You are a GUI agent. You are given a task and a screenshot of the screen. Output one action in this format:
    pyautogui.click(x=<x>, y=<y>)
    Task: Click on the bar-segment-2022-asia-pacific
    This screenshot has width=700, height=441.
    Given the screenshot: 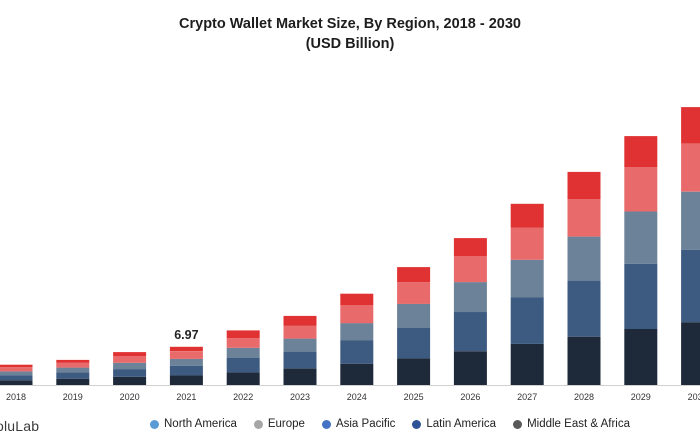 What is the action you would take?
    pyautogui.click(x=243, y=352)
    